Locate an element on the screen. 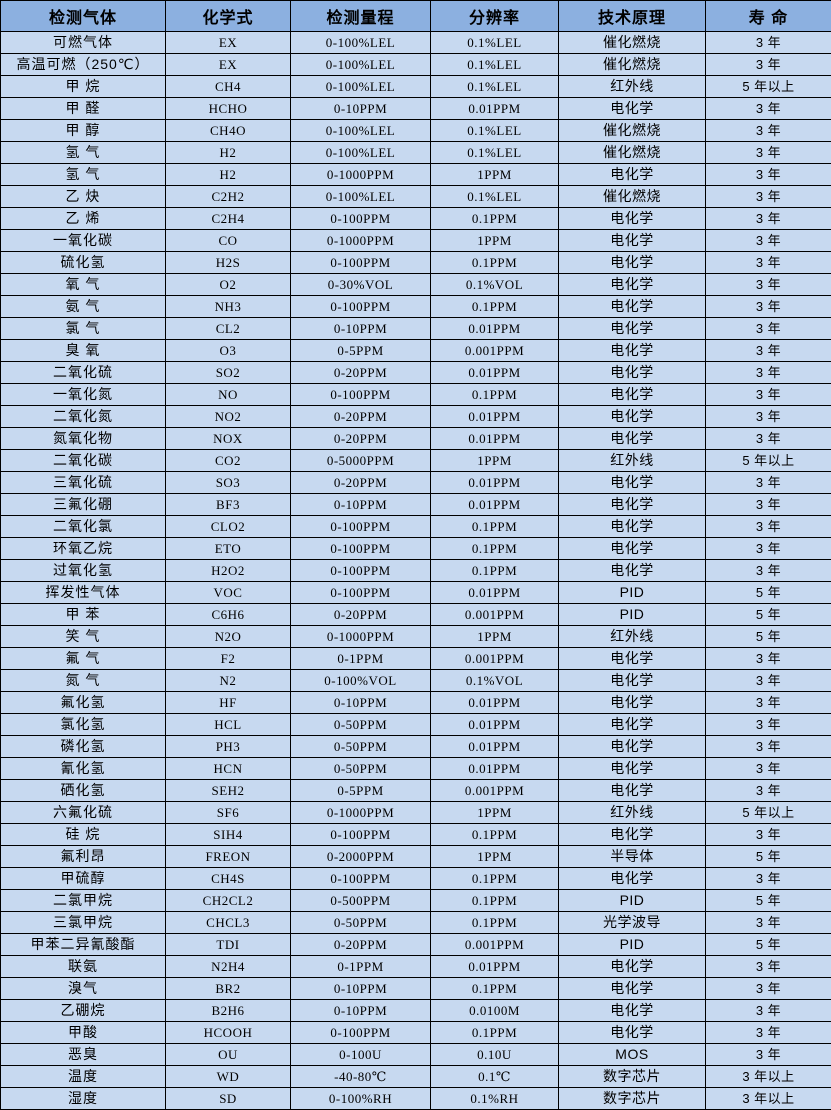 This screenshot has height=1110, width=831. cell-gas: 磷化氢 is located at coordinates (83, 747).